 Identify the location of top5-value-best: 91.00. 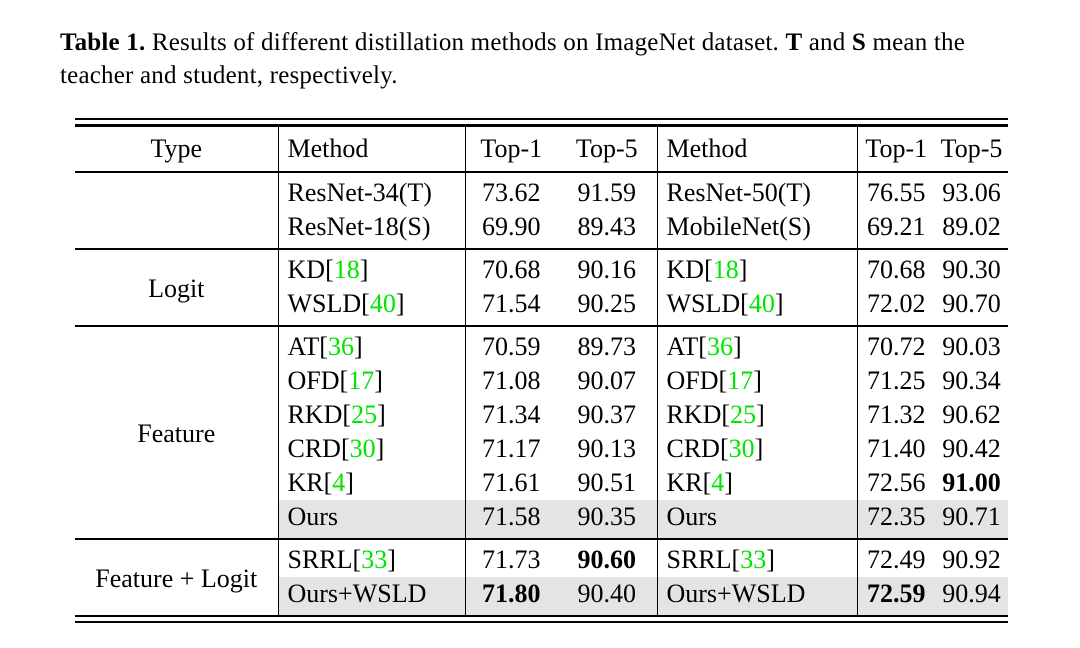
(971, 482).